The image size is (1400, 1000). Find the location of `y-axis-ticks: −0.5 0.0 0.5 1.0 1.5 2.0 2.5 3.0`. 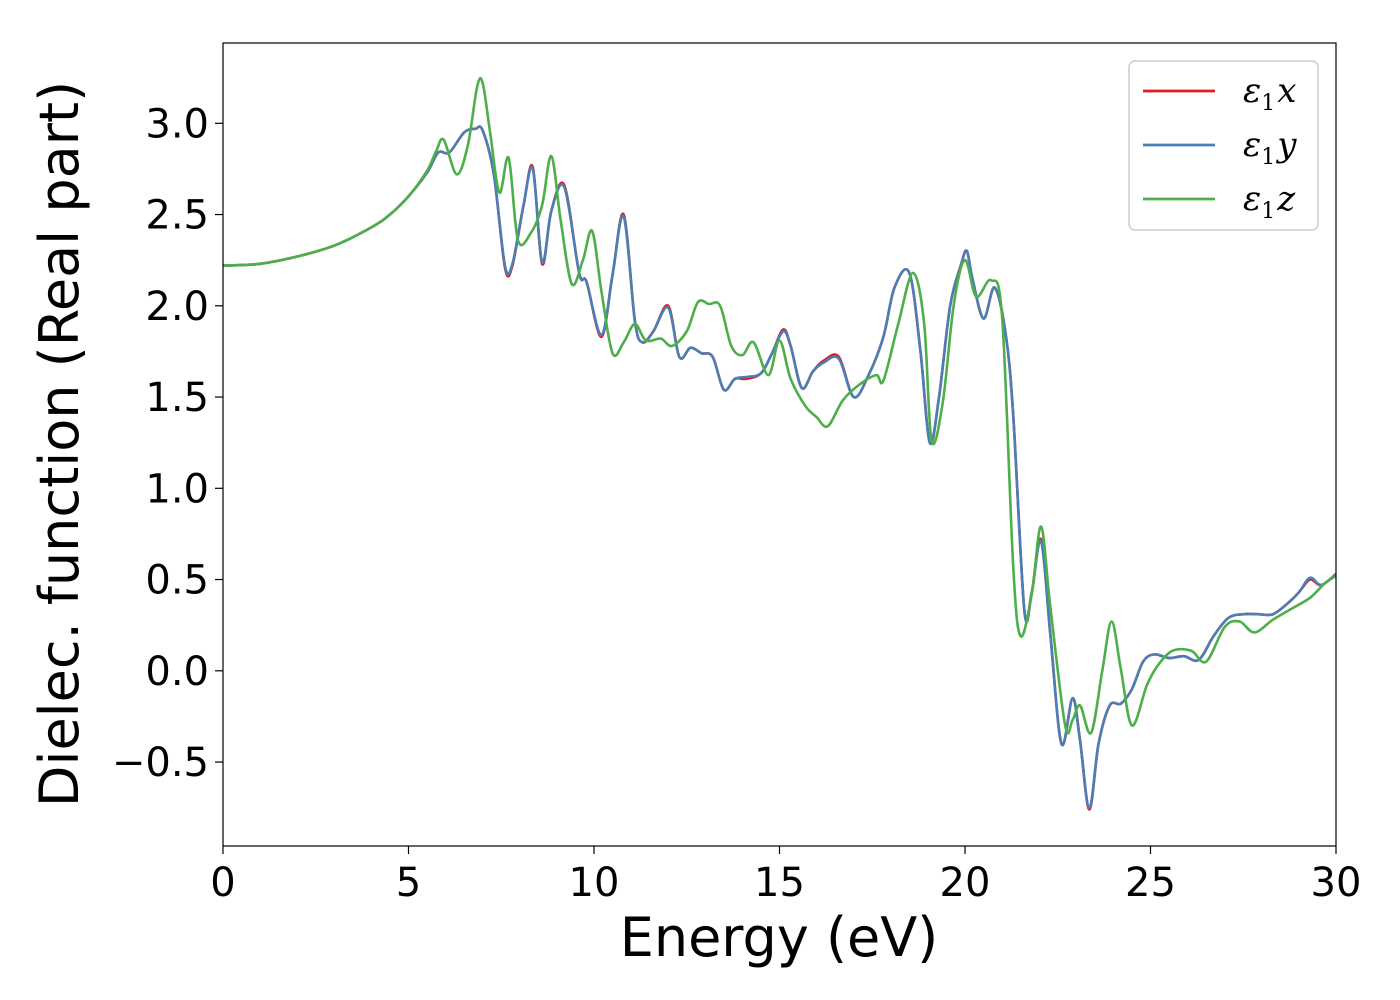

y-axis-ticks: −0.5 0.0 0.5 1.0 1.5 2.0 2.5 3.0 is located at coordinates (167, 443).